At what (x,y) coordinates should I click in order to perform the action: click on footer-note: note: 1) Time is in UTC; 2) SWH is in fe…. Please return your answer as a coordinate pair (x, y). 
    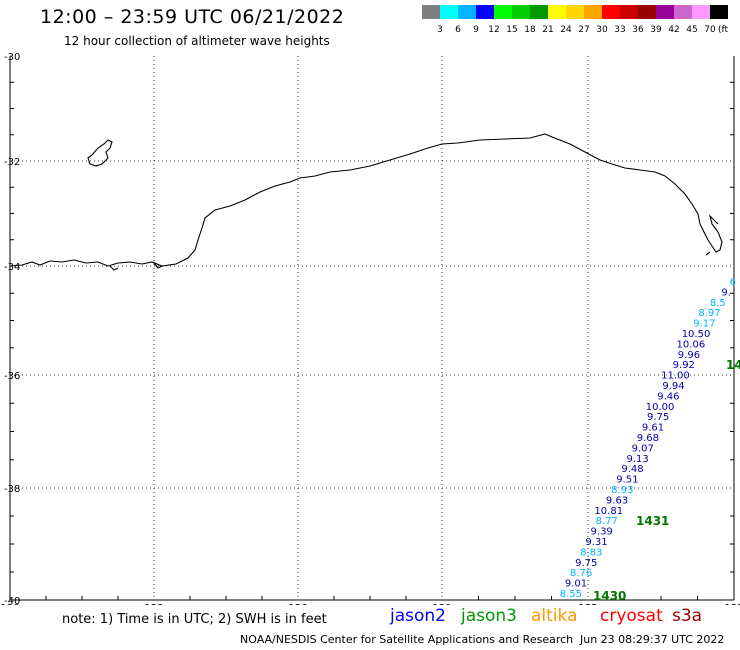
    Looking at the image, I should click on (194, 619).